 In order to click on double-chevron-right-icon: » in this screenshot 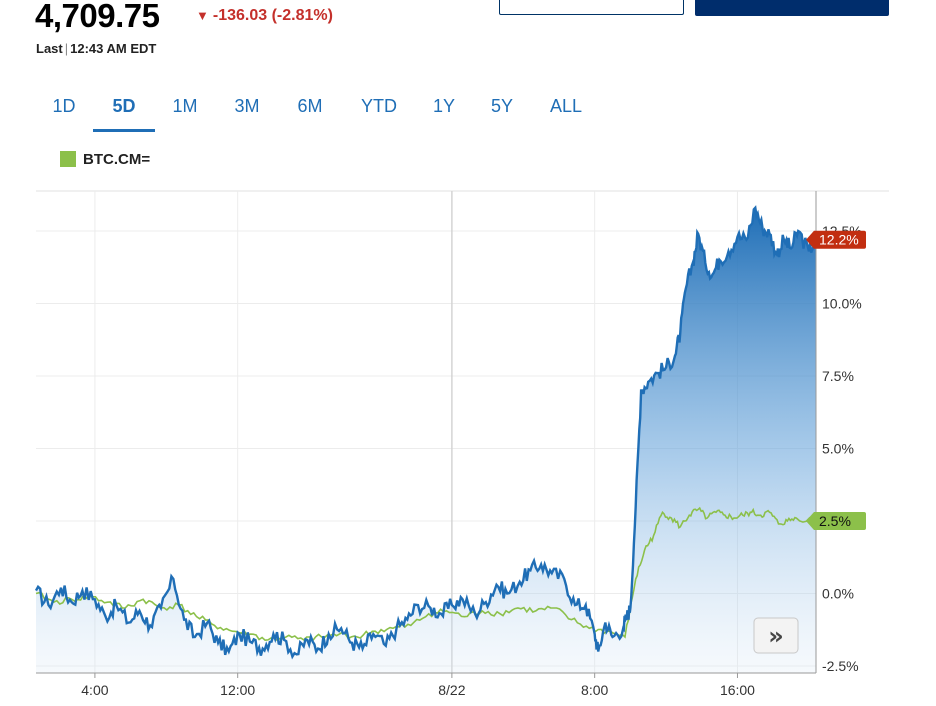, I will do `click(776, 636)`.